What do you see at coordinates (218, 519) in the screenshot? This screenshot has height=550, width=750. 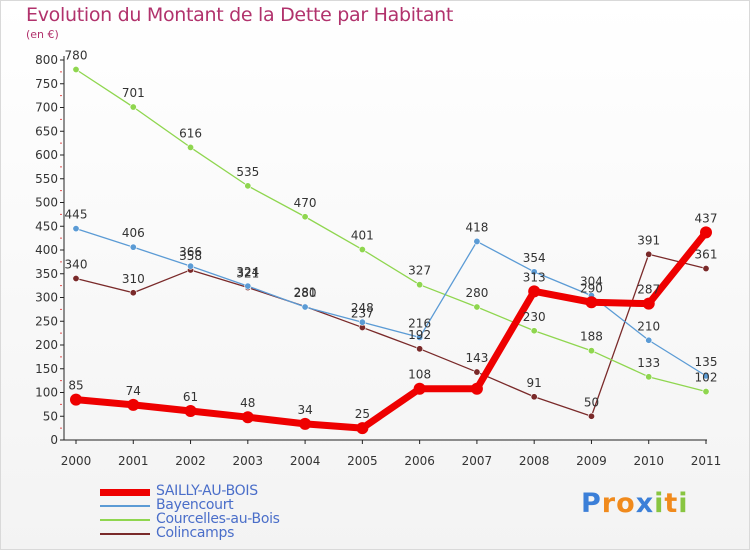 I see `legend-label: Courcelles-au-Bois` at bounding box center [218, 519].